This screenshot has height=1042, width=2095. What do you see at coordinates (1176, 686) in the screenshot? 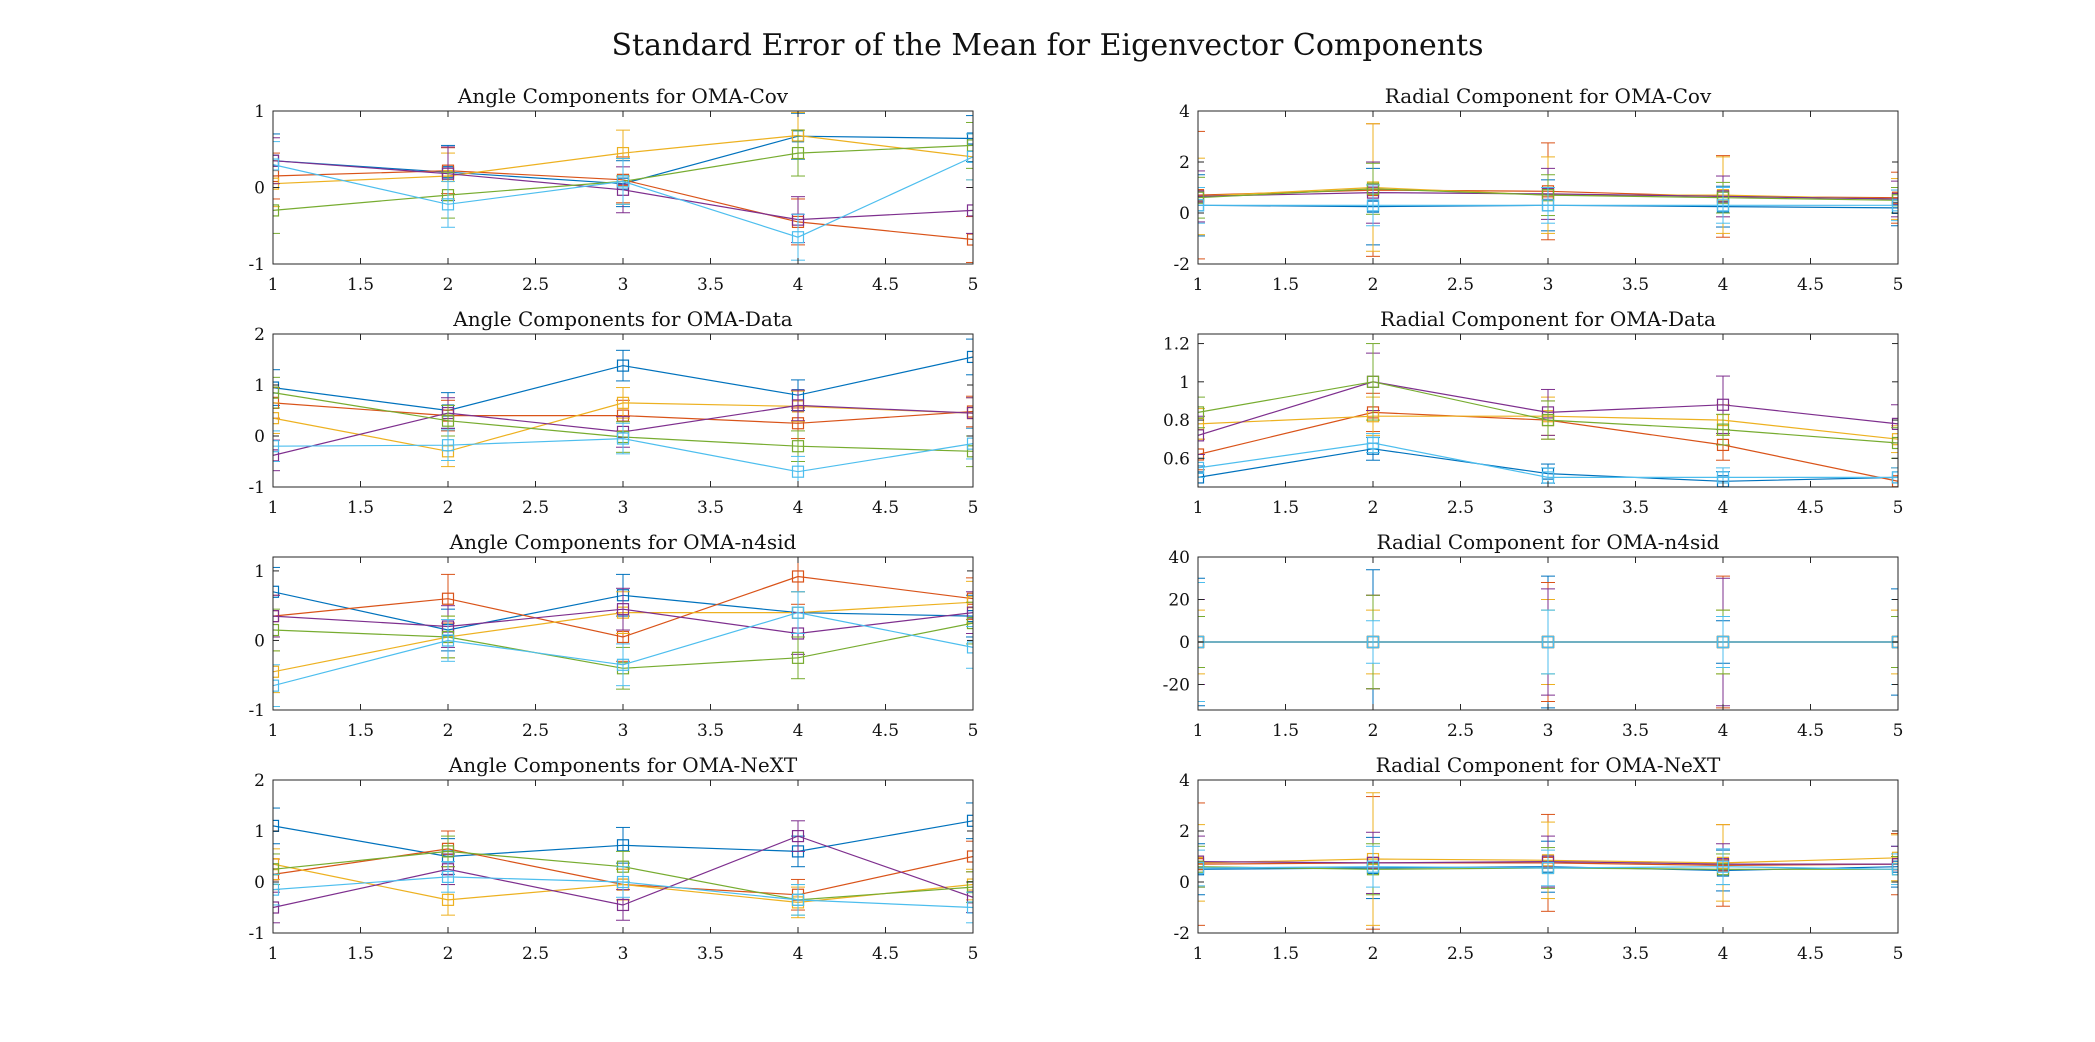
I see `y-tick-label: -20` at bounding box center [1176, 686].